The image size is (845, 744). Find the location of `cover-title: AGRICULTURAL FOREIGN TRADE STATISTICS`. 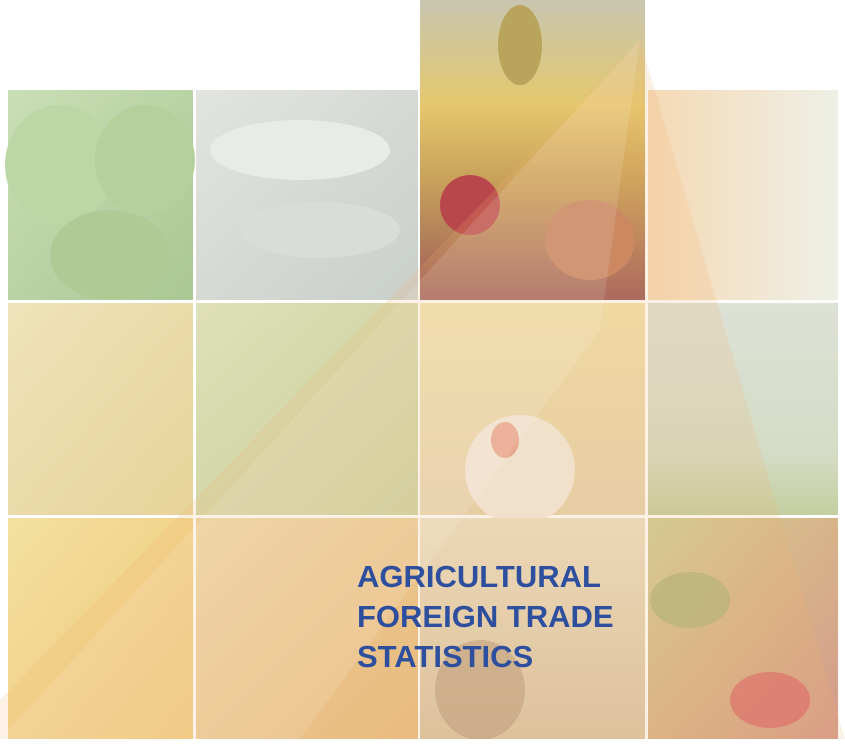

cover-title: AGRICULTURAL FOREIGN TRADE STATISTICS is located at coordinates (485, 616).